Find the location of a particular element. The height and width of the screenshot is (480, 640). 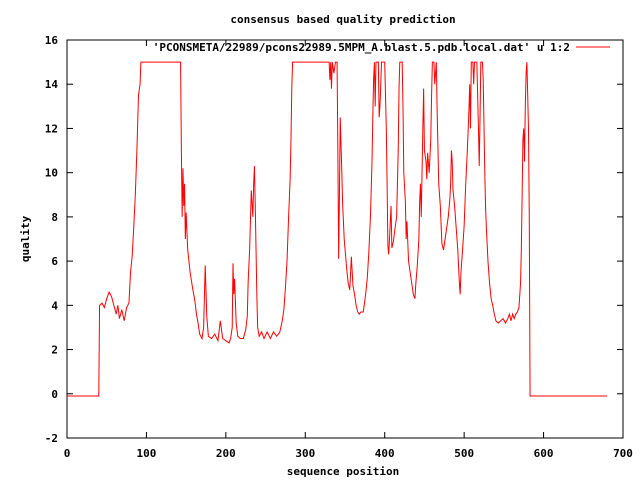

y-tick-label: 8 is located at coordinates (54, 217).